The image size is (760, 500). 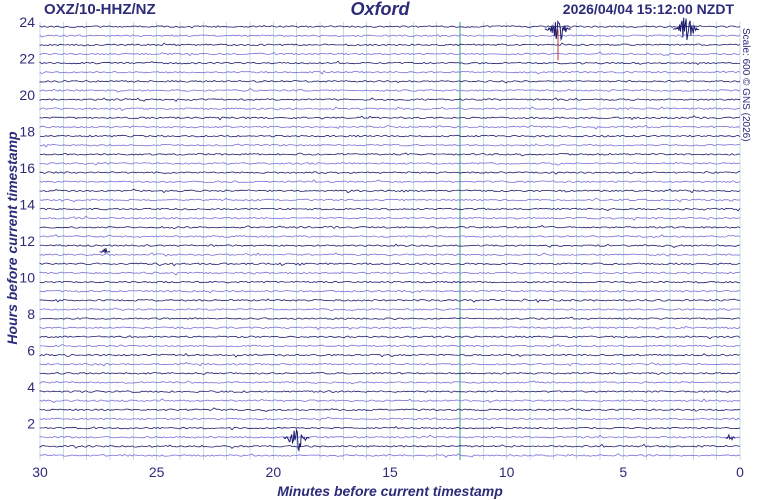 What do you see at coordinates (27, 132) in the screenshot?
I see `y-tick-label: 18` at bounding box center [27, 132].